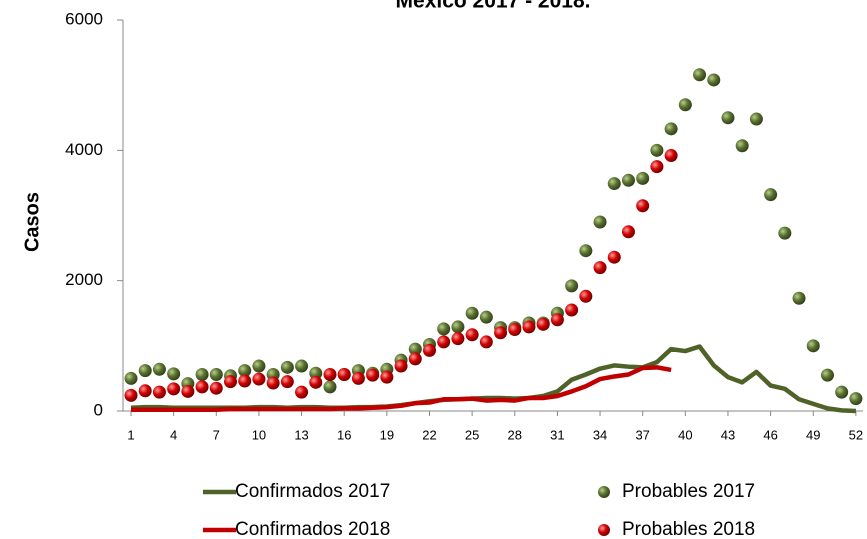 The width and height of the screenshot is (867, 539). Describe the element at coordinates (770, 434) in the screenshot. I see `x-tick-label: 46` at that location.